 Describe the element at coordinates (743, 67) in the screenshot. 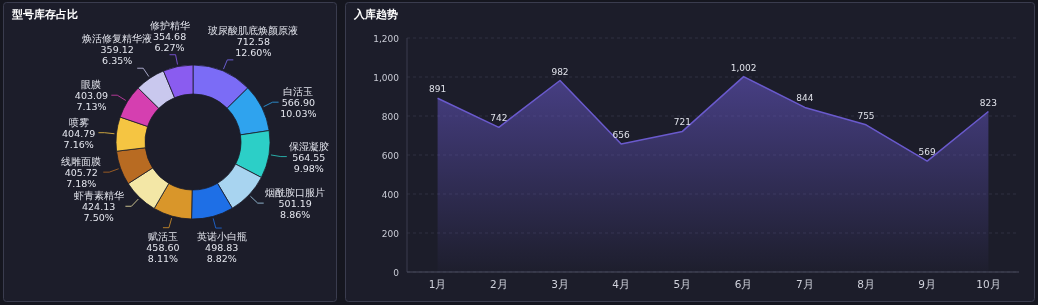

I see `text: 1,002` at that location.